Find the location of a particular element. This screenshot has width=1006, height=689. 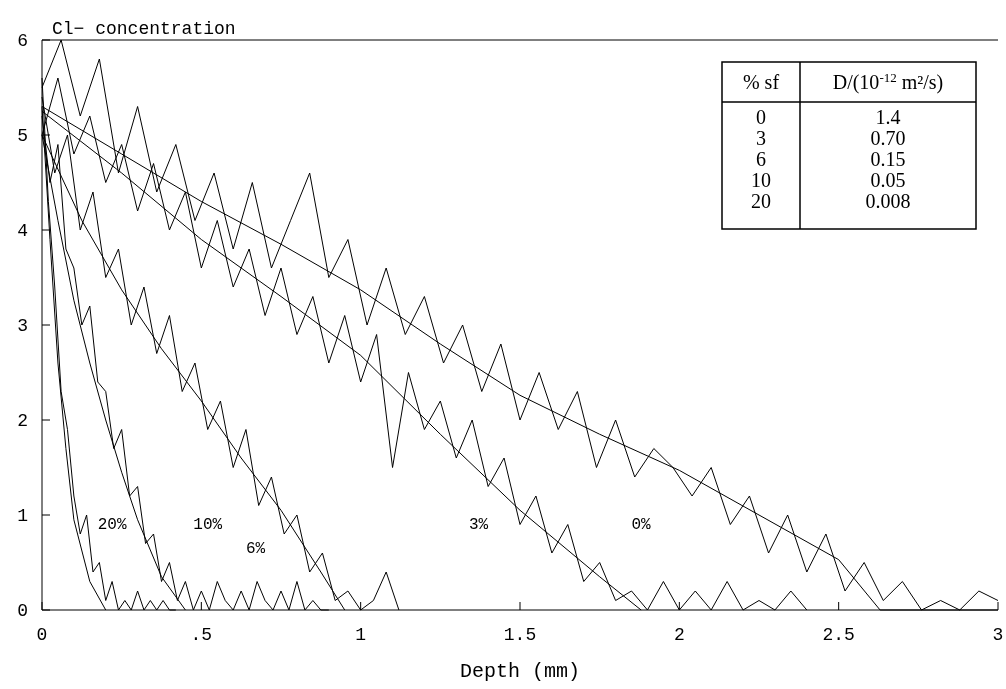

y-tick-label: 6 is located at coordinates (22, 41).